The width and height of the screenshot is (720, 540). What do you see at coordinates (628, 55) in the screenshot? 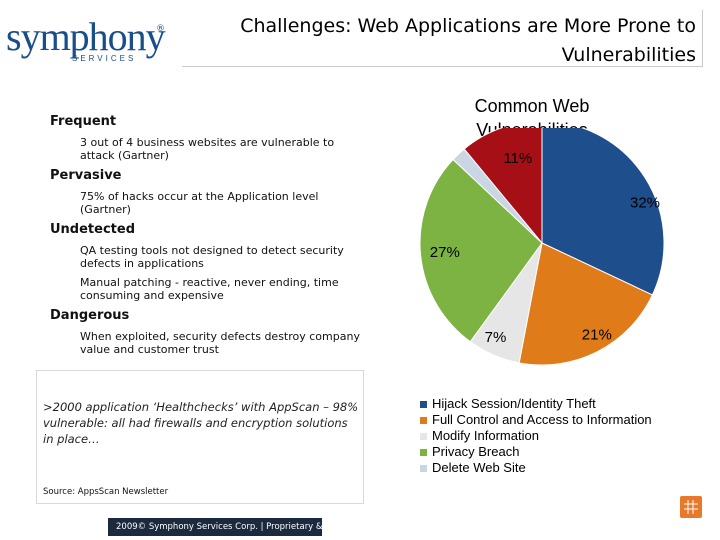
I see `title-line-2: Vulnerabilities` at bounding box center [628, 55].